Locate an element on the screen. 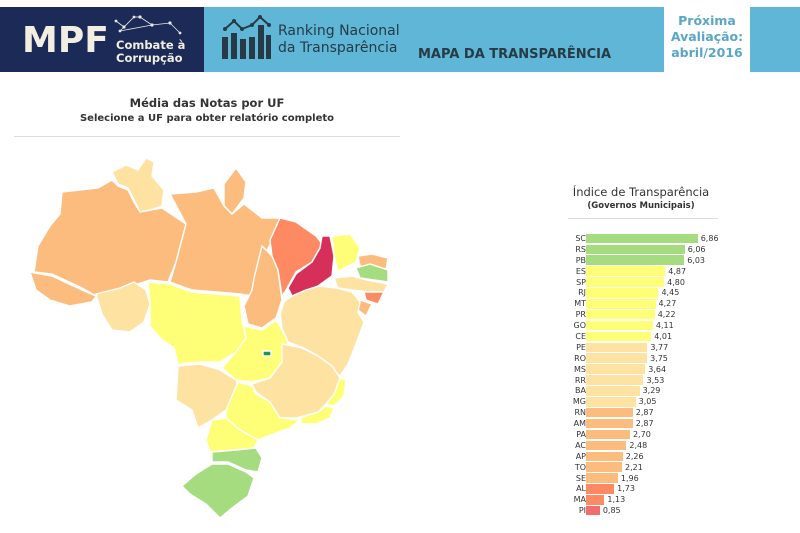 The width and height of the screenshot is (800, 533). bar-row: CE 4,01 is located at coordinates (662, 336).